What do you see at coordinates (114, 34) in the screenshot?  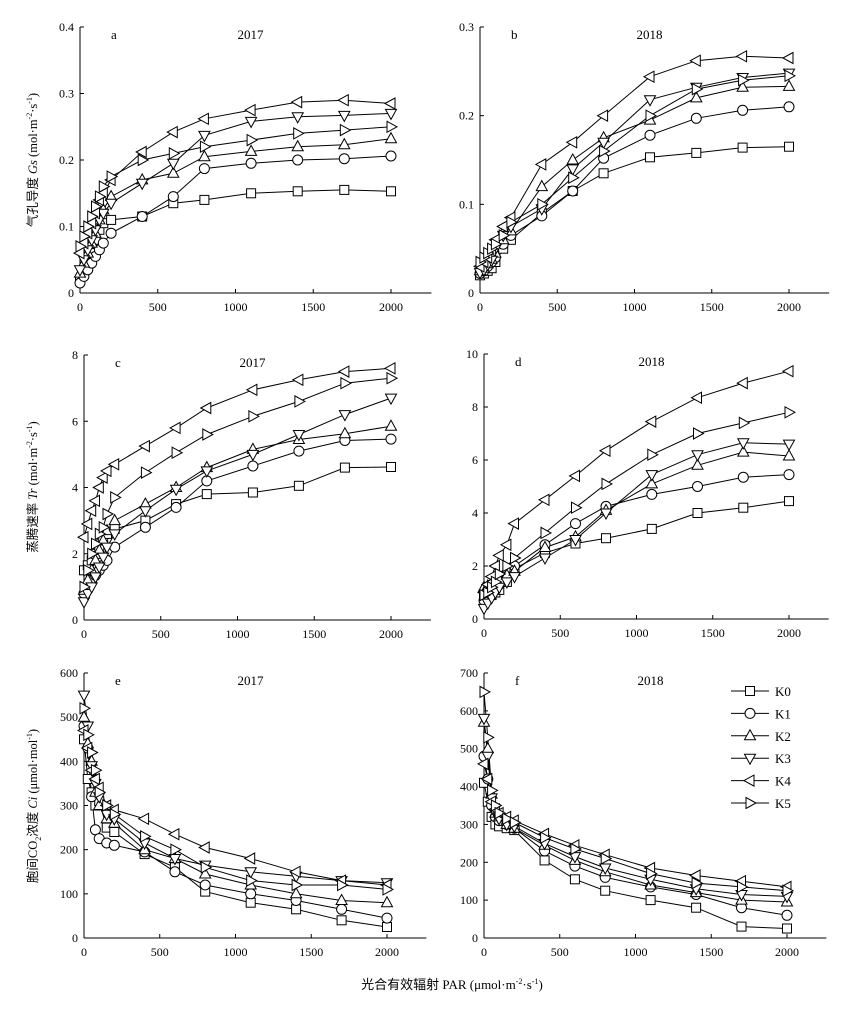 I see `panel-letter: a` at bounding box center [114, 34].